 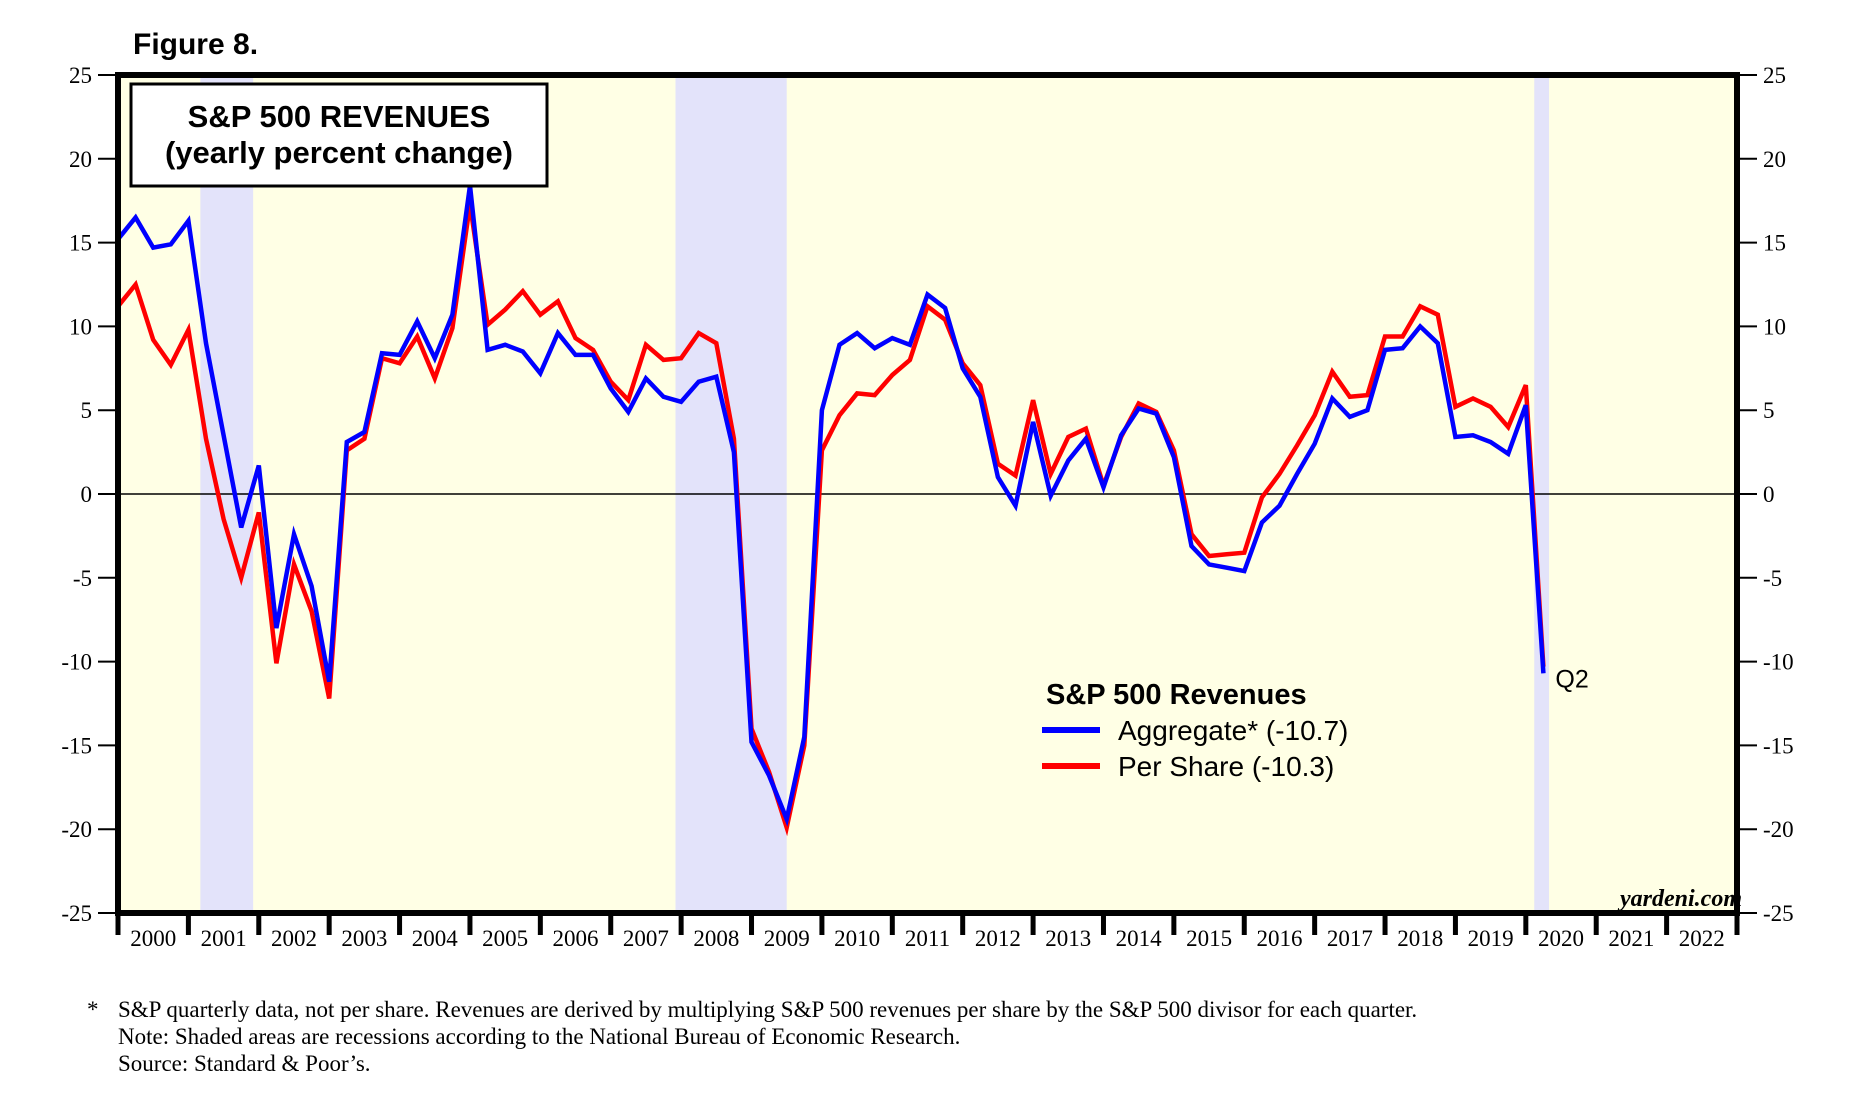 I want to click on right-y-axis: 25 20 15 10 5 0 -5 -10 -15 -20 -25, so click(x=1765, y=494).